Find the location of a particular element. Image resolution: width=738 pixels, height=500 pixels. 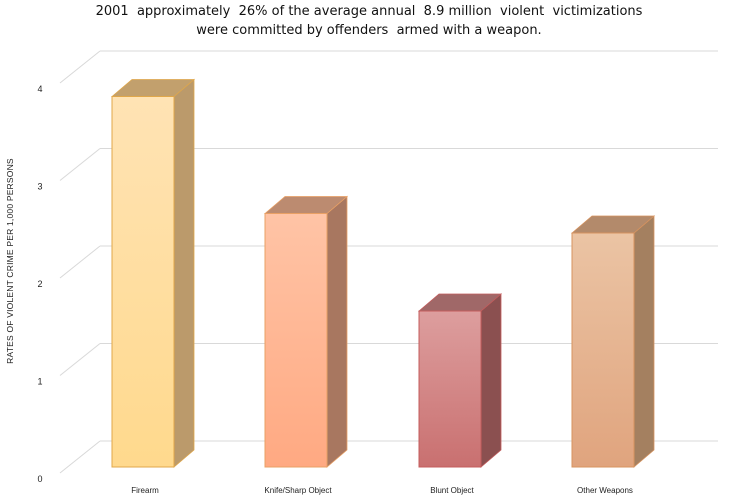

y-tick-label: 2 is located at coordinates (39, 284).